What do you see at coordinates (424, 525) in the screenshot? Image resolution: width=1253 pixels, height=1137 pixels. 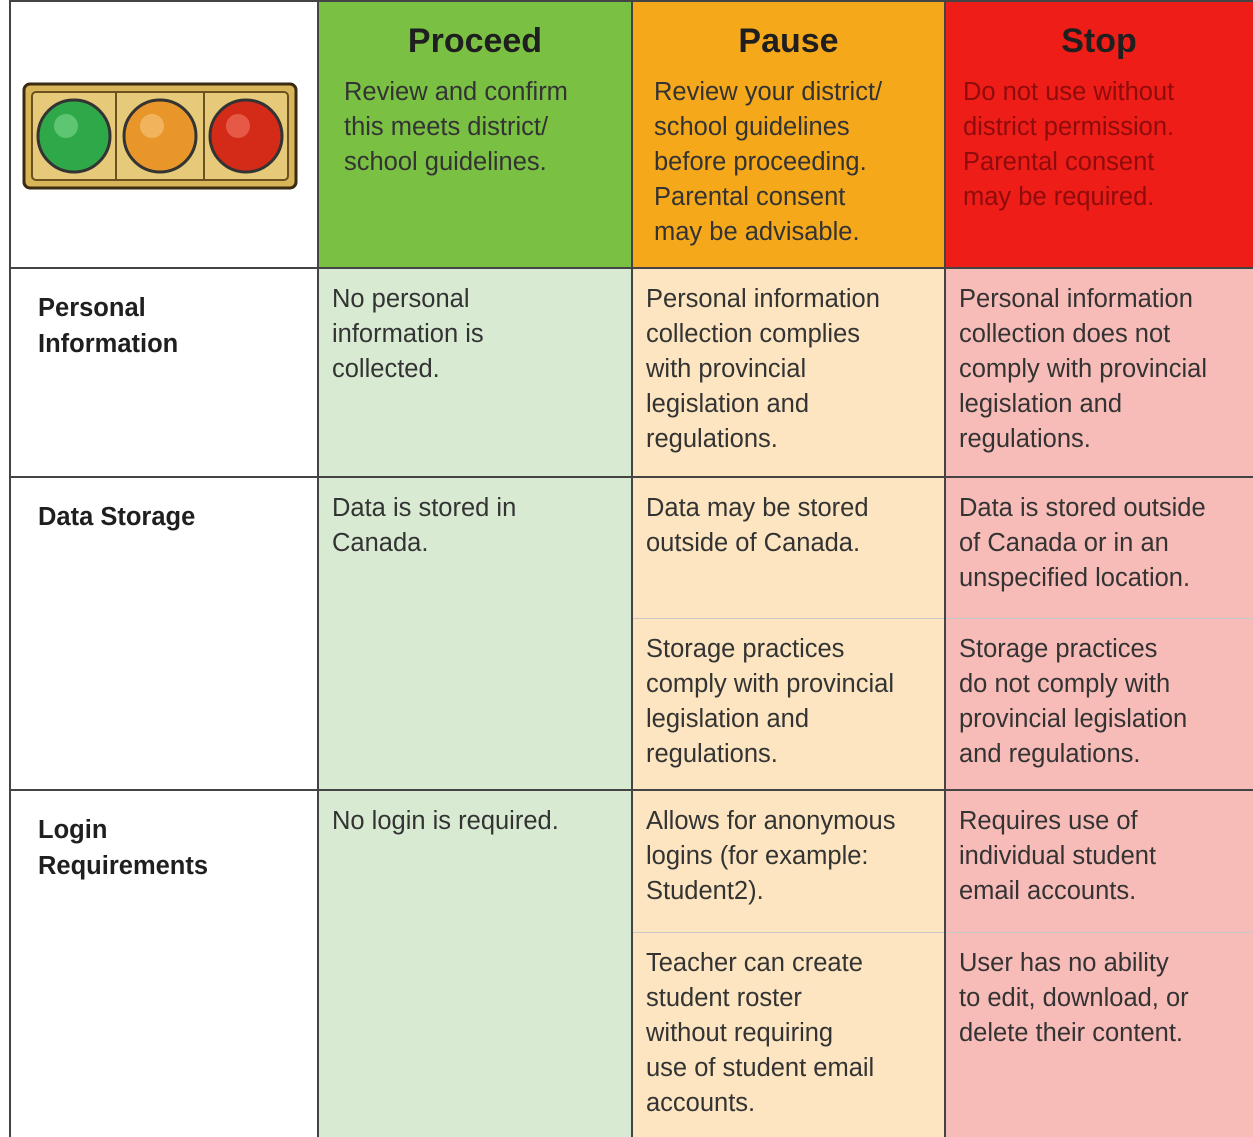 I see `cell-text: Data is stored in Canada.` at bounding box center [424, 525].